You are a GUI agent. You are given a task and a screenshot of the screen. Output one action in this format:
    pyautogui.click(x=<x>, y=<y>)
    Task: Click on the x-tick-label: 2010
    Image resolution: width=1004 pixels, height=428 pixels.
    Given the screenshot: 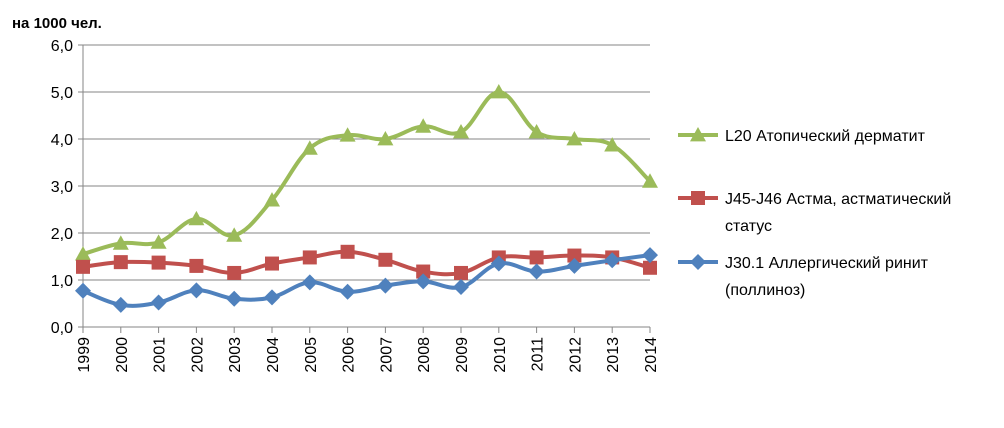 What is the action you would take?
    pyautogui.click(x=500, y=355)
    